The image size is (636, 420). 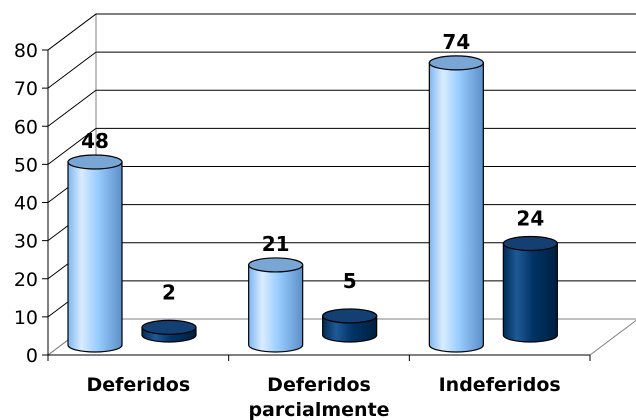 What do you see at coordinates (26, 51) in the screenshot?
I see `y-tick-label: 80` at bounding box center [26, 51].